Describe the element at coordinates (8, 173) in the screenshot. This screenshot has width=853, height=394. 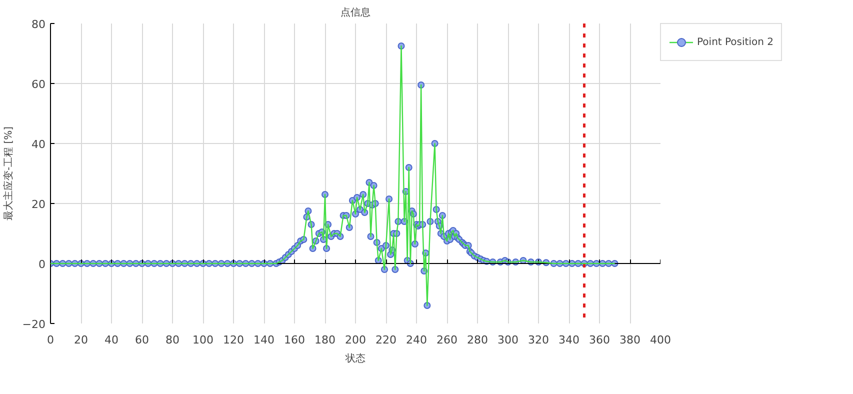
I see `y-axis-title: 最大主应变-工程 [%]` at that location.